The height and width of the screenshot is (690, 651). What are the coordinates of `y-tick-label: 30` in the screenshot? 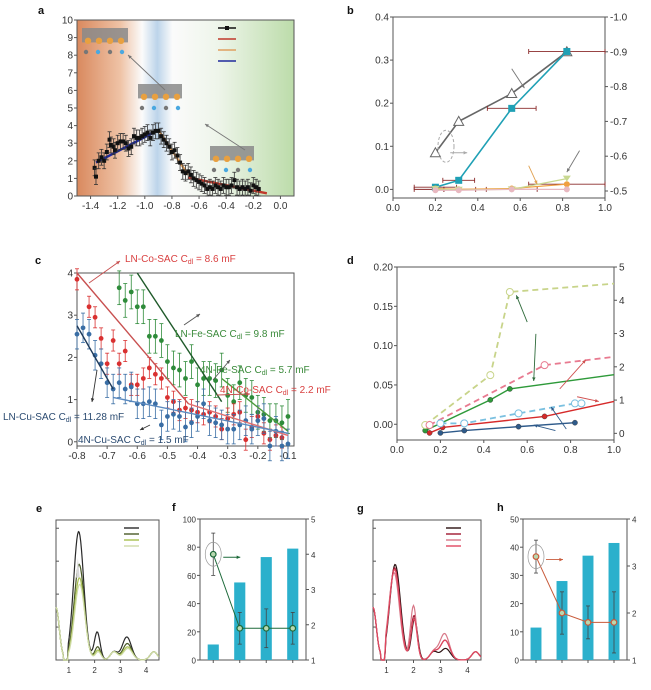 It's located at (514, 576).